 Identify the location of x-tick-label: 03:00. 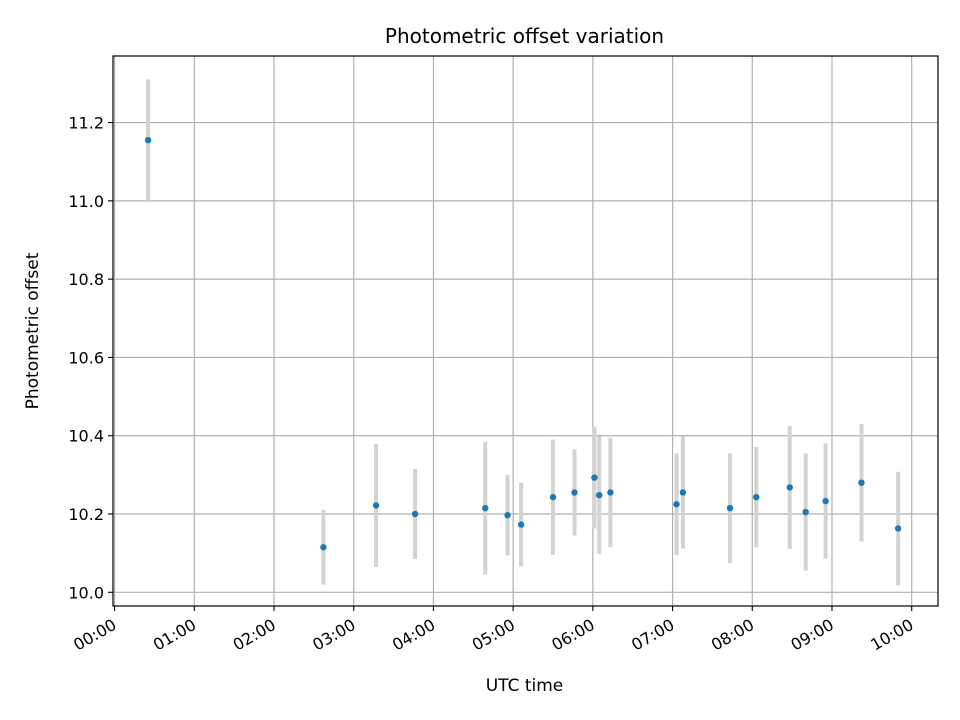
(333, 635).